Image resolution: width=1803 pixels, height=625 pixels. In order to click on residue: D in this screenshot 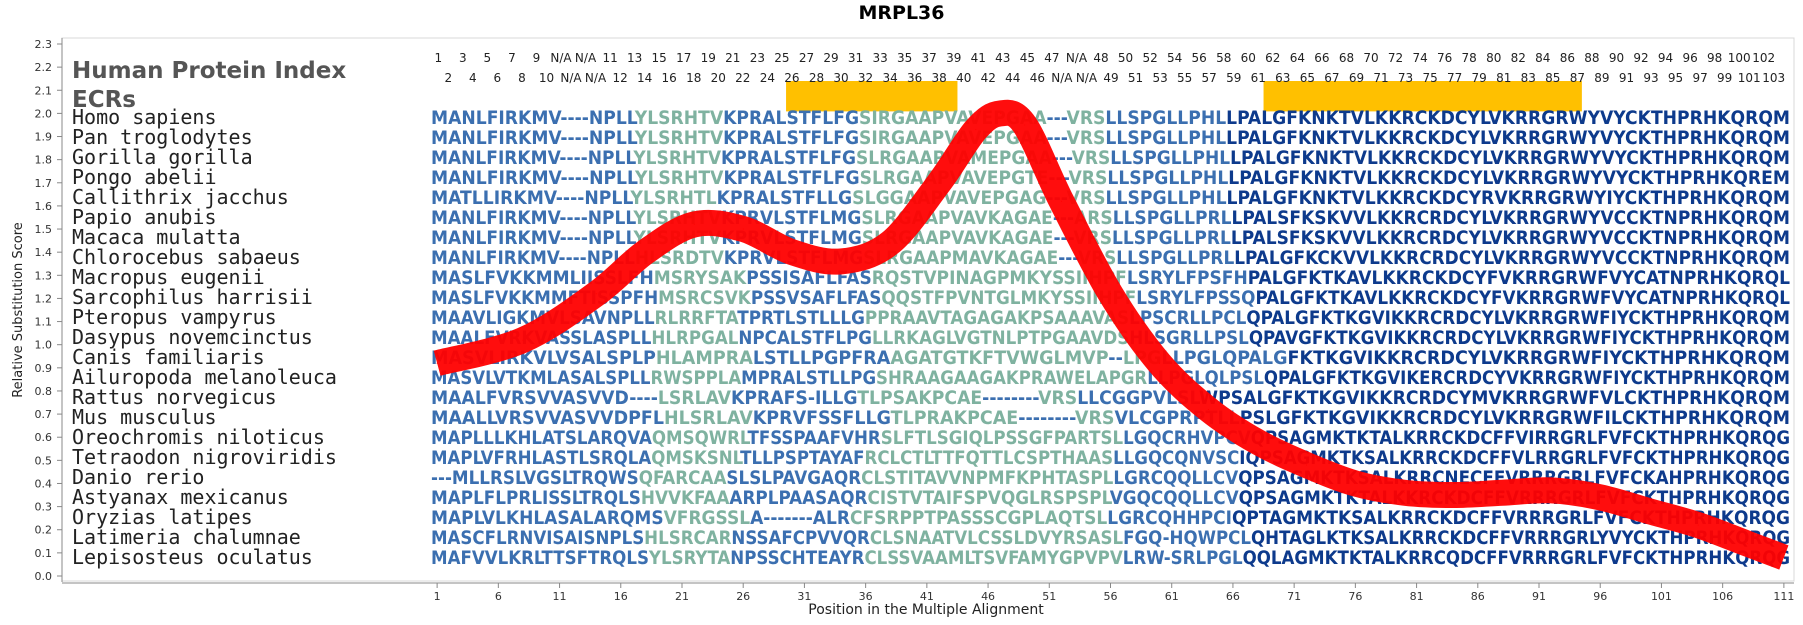, I will do `click(1450, 158)`.